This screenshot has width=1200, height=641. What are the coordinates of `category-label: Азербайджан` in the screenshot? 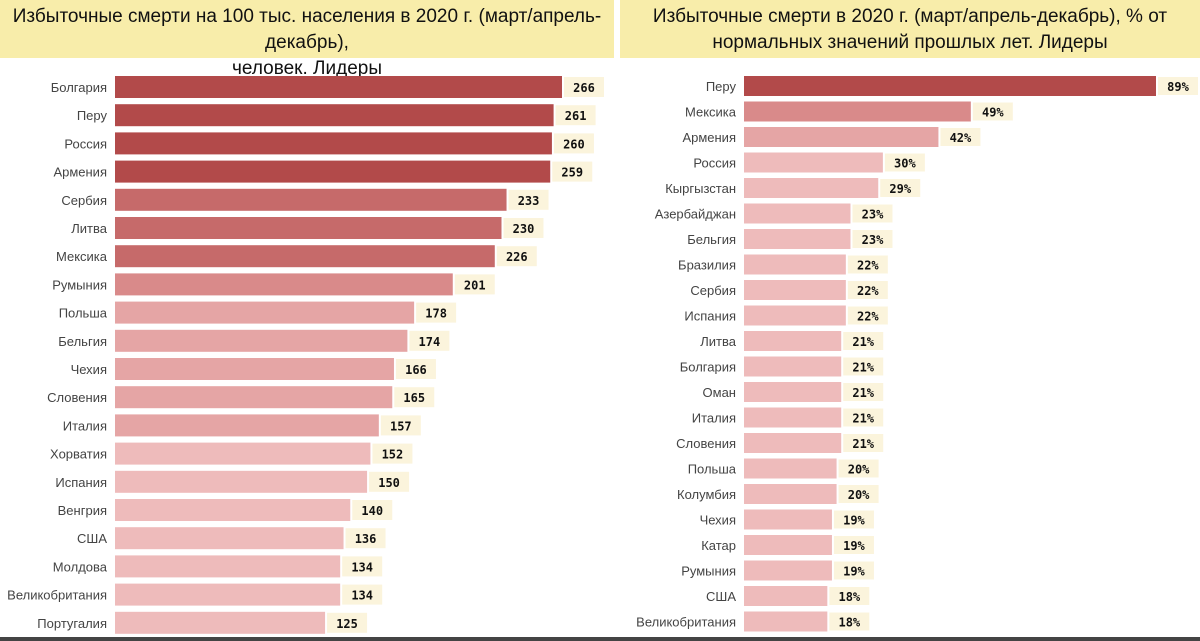 It's located at (695, 214).